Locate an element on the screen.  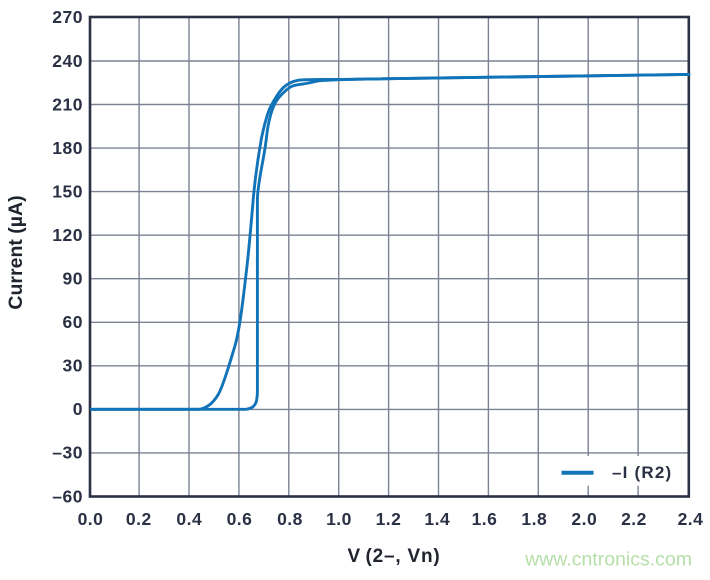
svg-text: 180 is located at coordinates (67, 148).